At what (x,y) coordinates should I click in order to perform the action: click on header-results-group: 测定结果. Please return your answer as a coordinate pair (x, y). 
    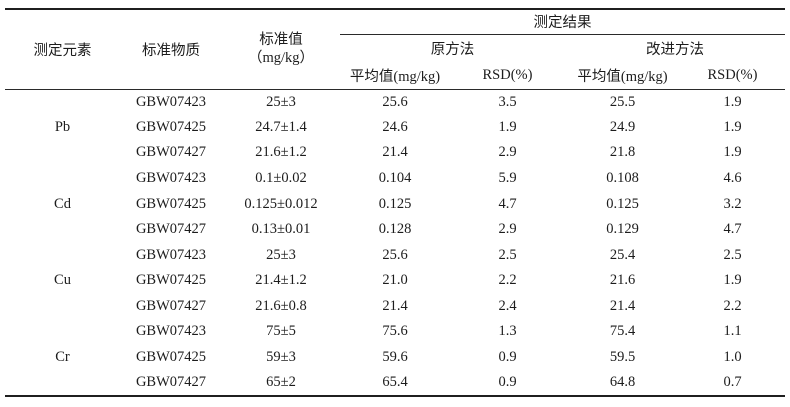
    Looking at the image, I should click on (562, 22).